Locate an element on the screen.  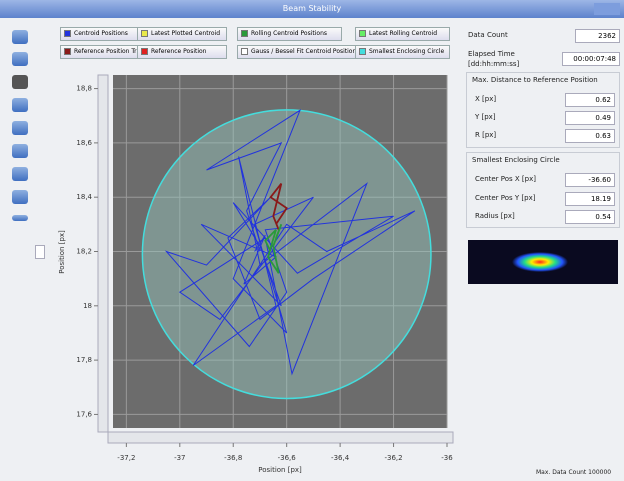
y-tick-label: 18,6 is located at coordinates (84, 143).